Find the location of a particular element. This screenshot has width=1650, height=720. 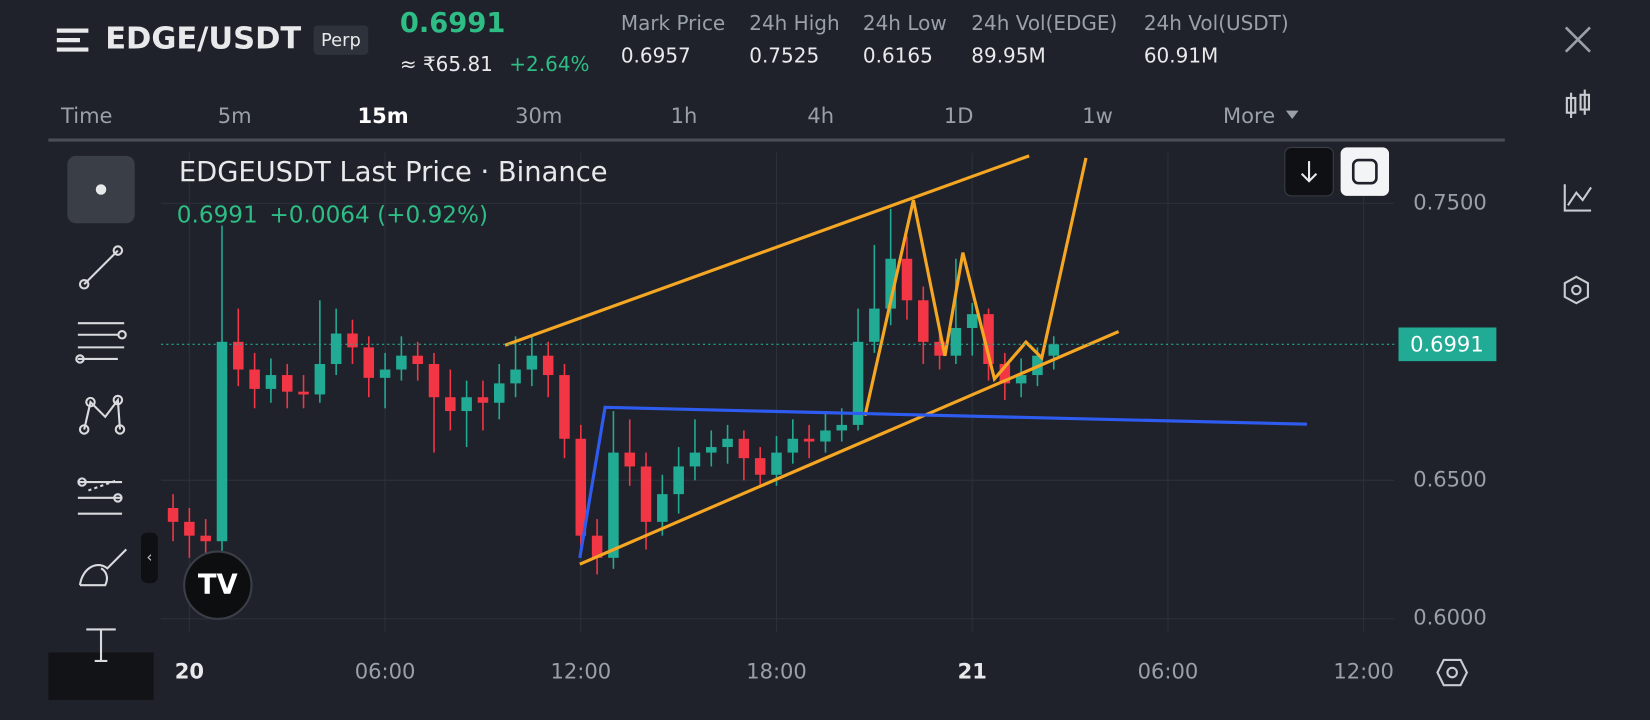

stat-label: 24h Vol(USDT) is located at coordinates (1216, 23).